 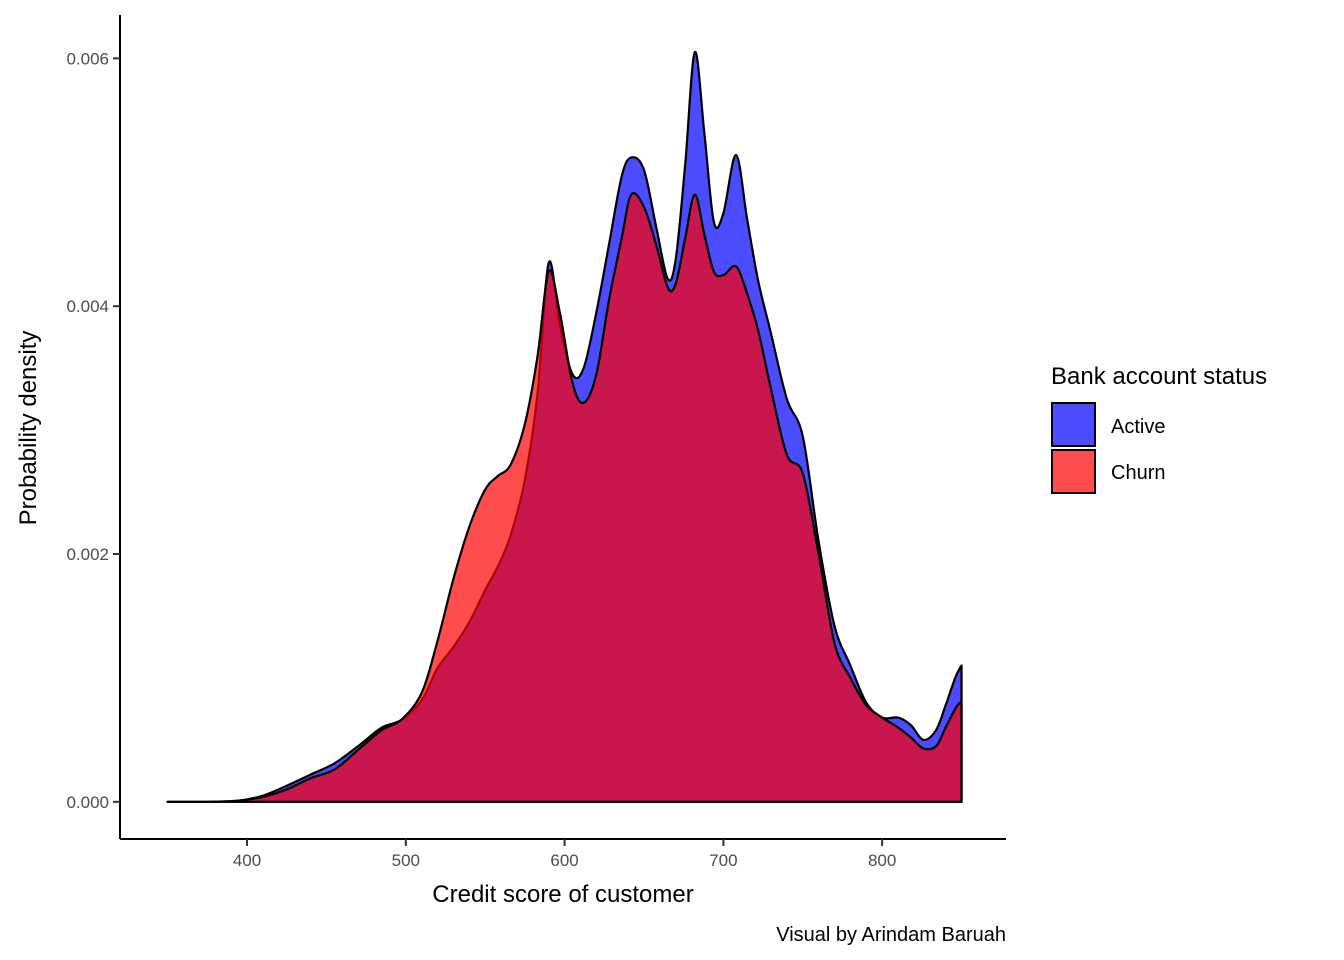 What do you see at coordinates (87, 802) in the screenshot?
I see `y-tick-label: 0.000` at bounding box center [87, 802].